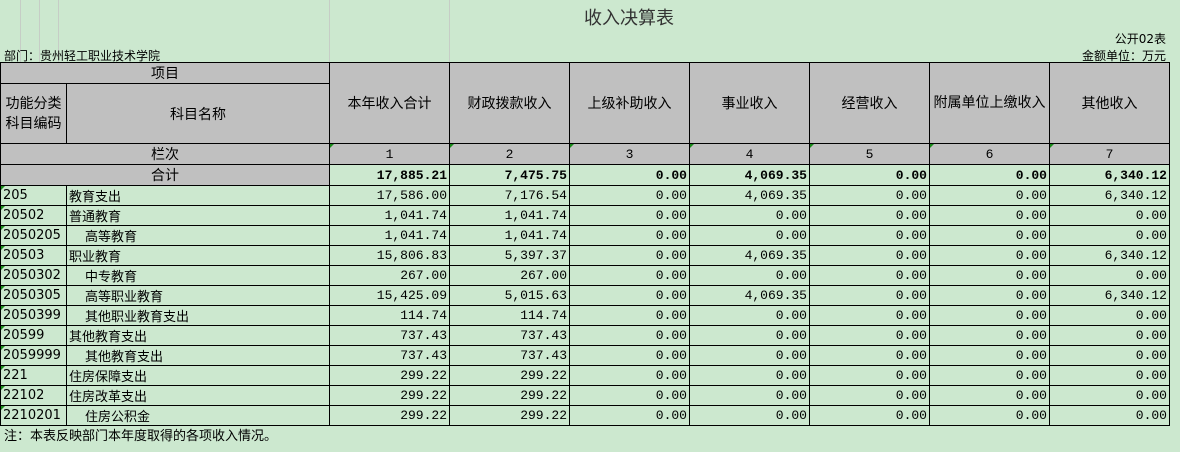 This screenshot has width=1180, height=452. I want to click on subject-name: 住房改革支出, so click(198, 395).